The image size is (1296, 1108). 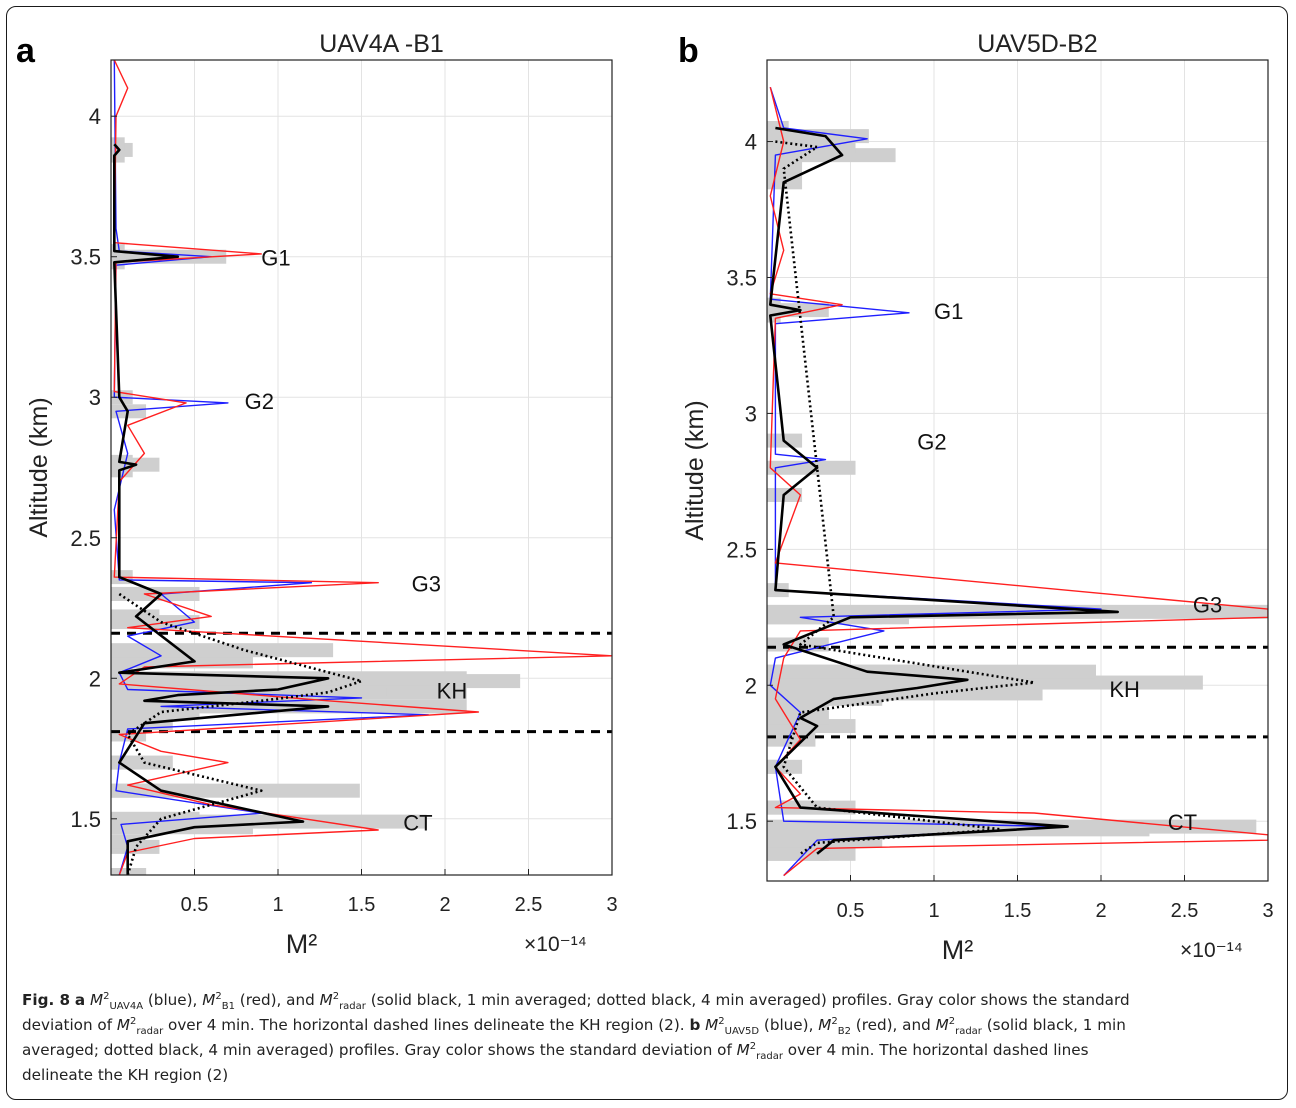 I want to click on panel-b-letter: b, so click(x=688, y=51).